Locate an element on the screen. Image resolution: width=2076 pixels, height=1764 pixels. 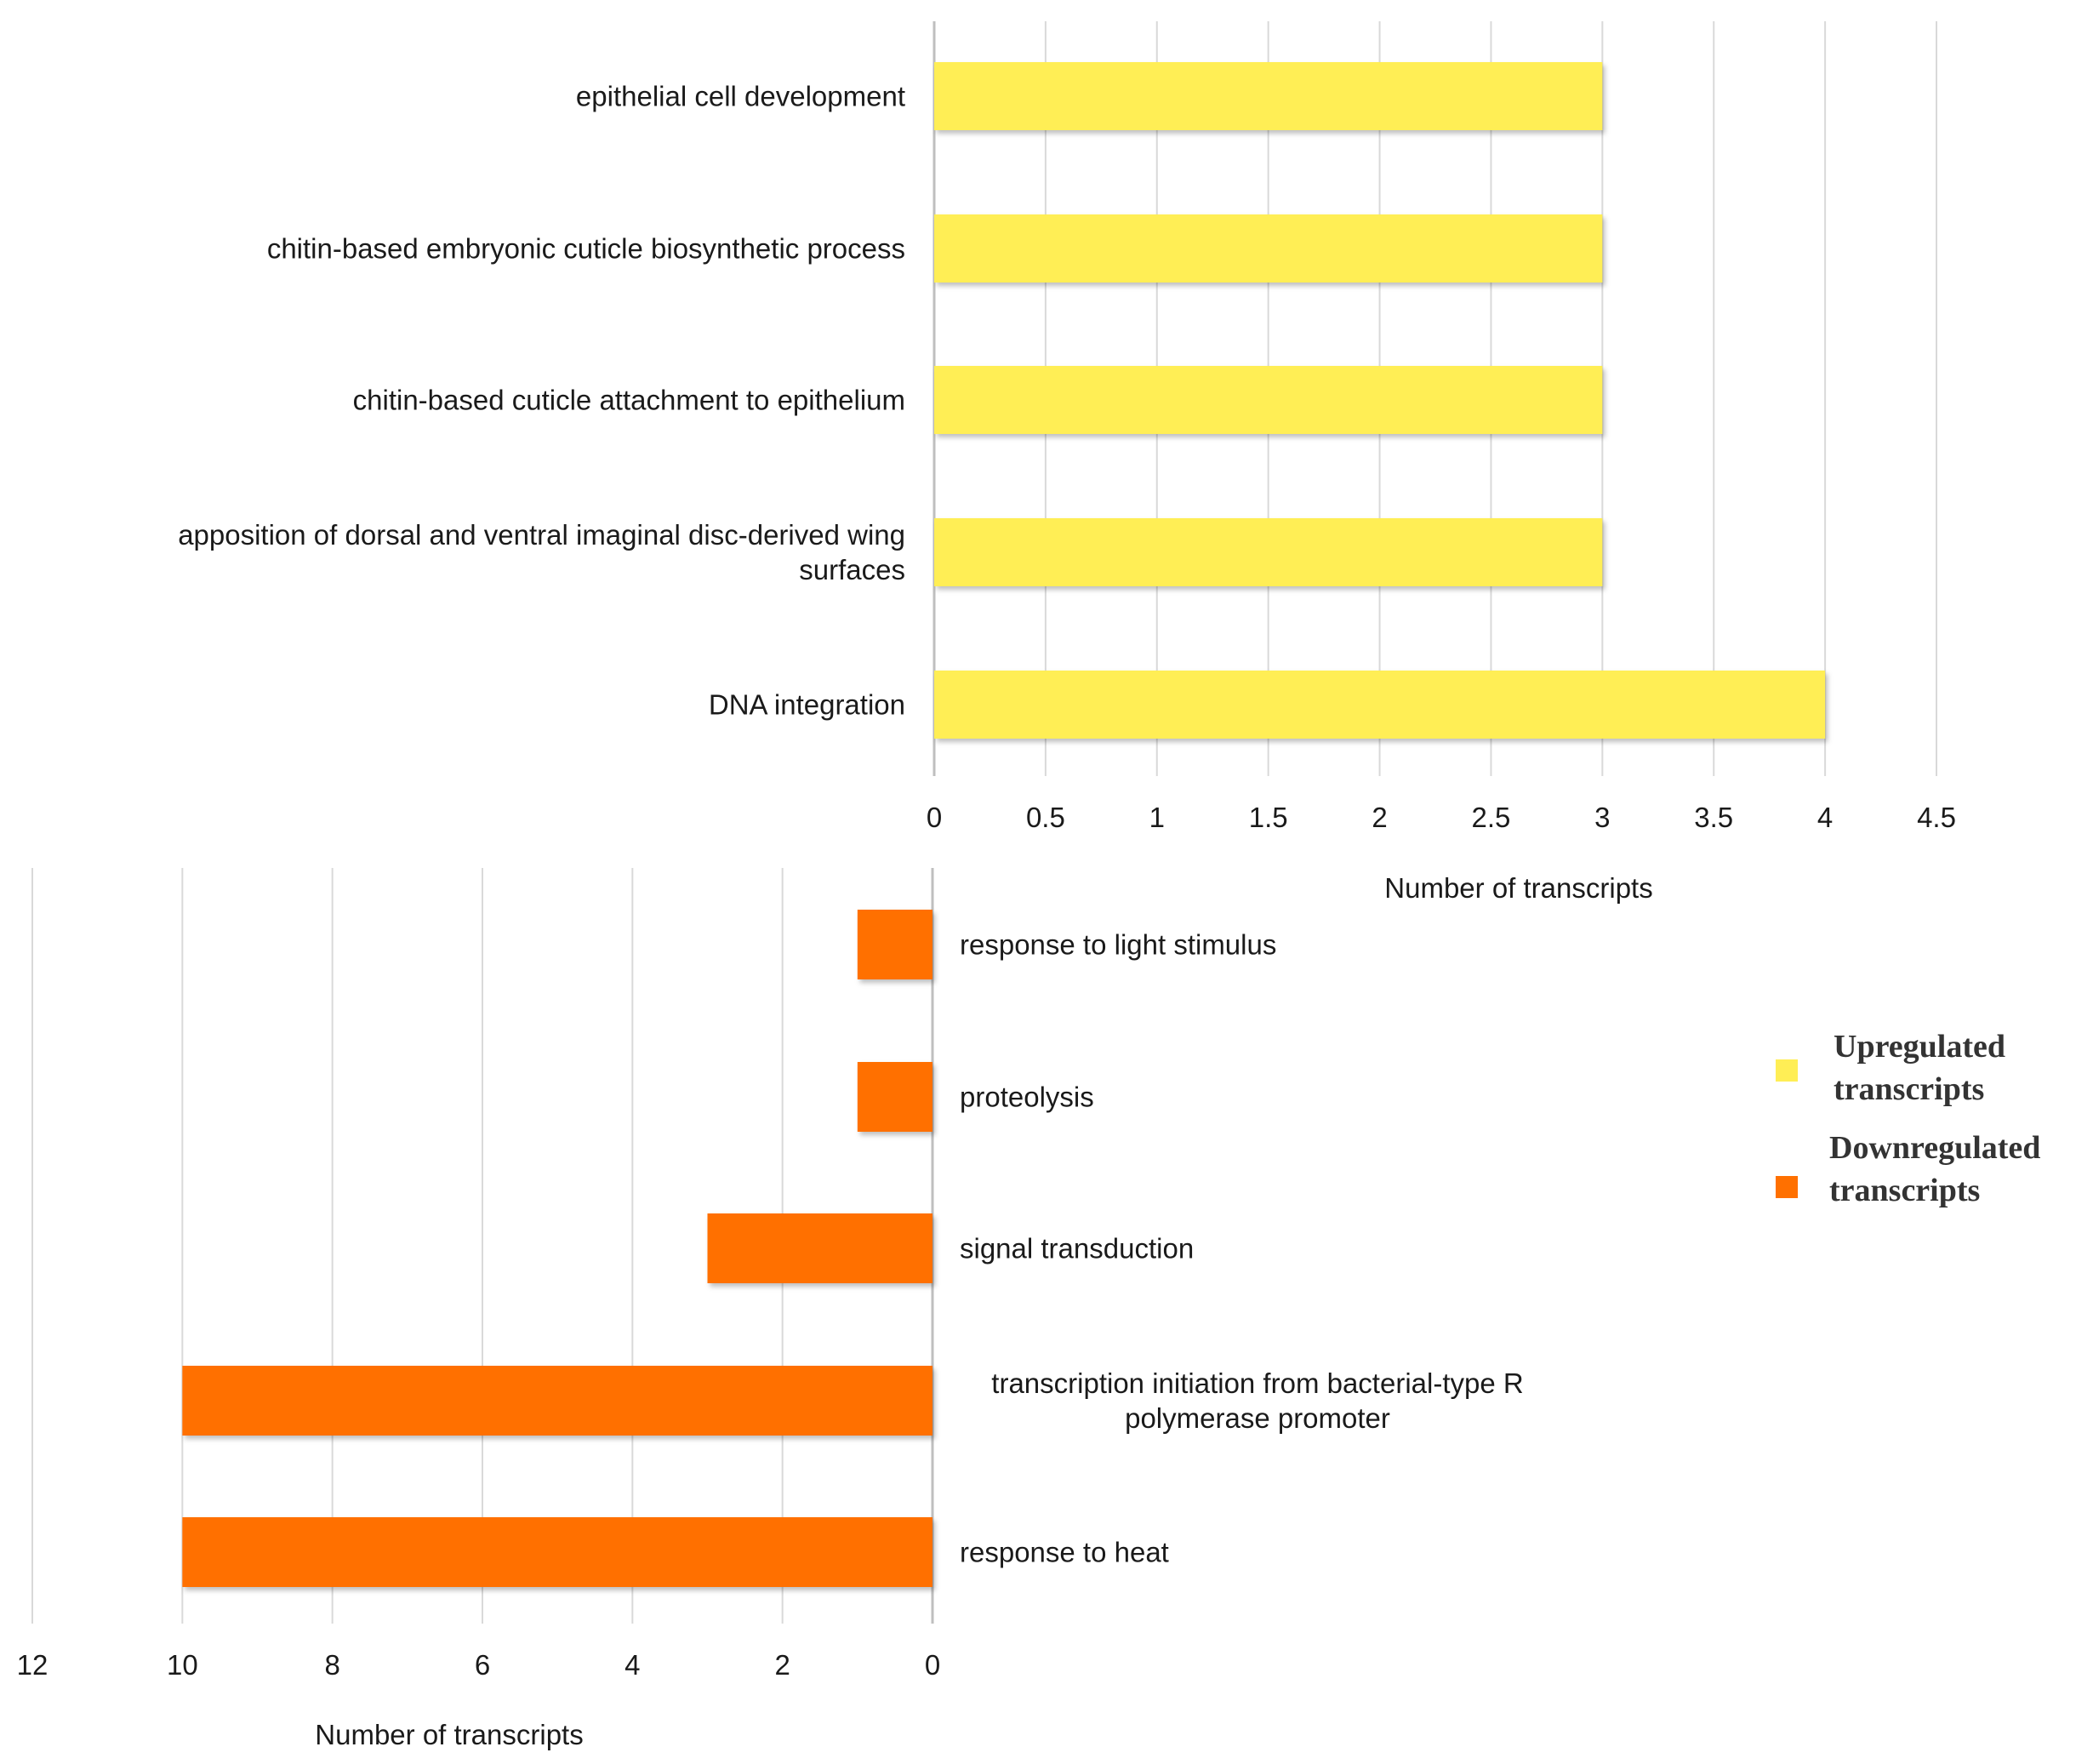
down-category-label-line: response to heat is located at coordinates (1064, 1552).